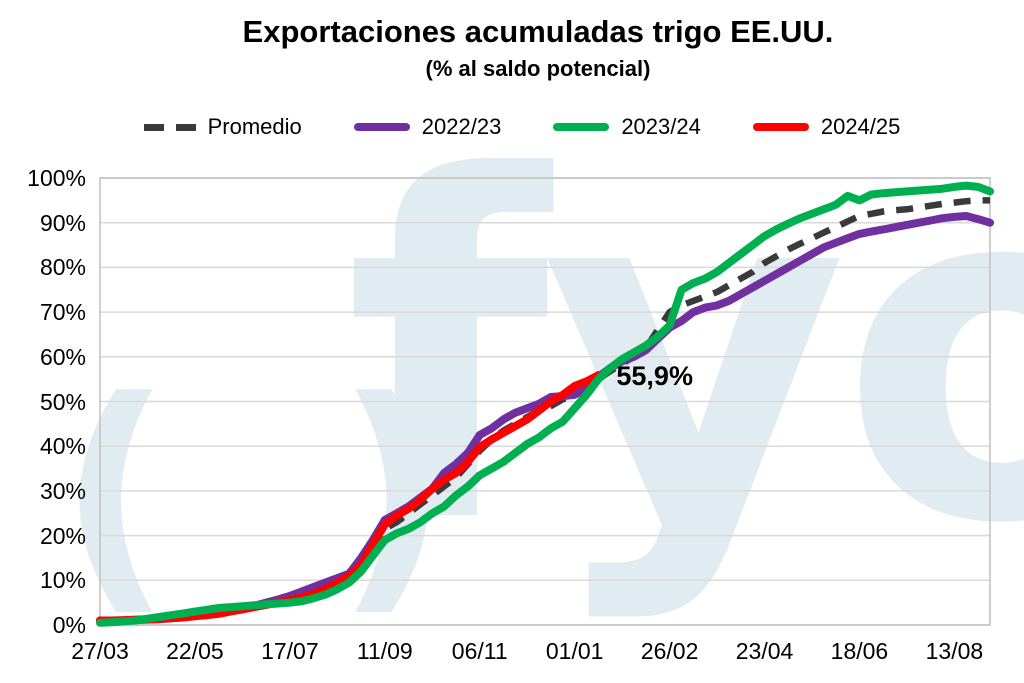  Describe the element at coordinates (62, 535) in the screenshot. I see `y-axis-tick-label: 20%` at that location.